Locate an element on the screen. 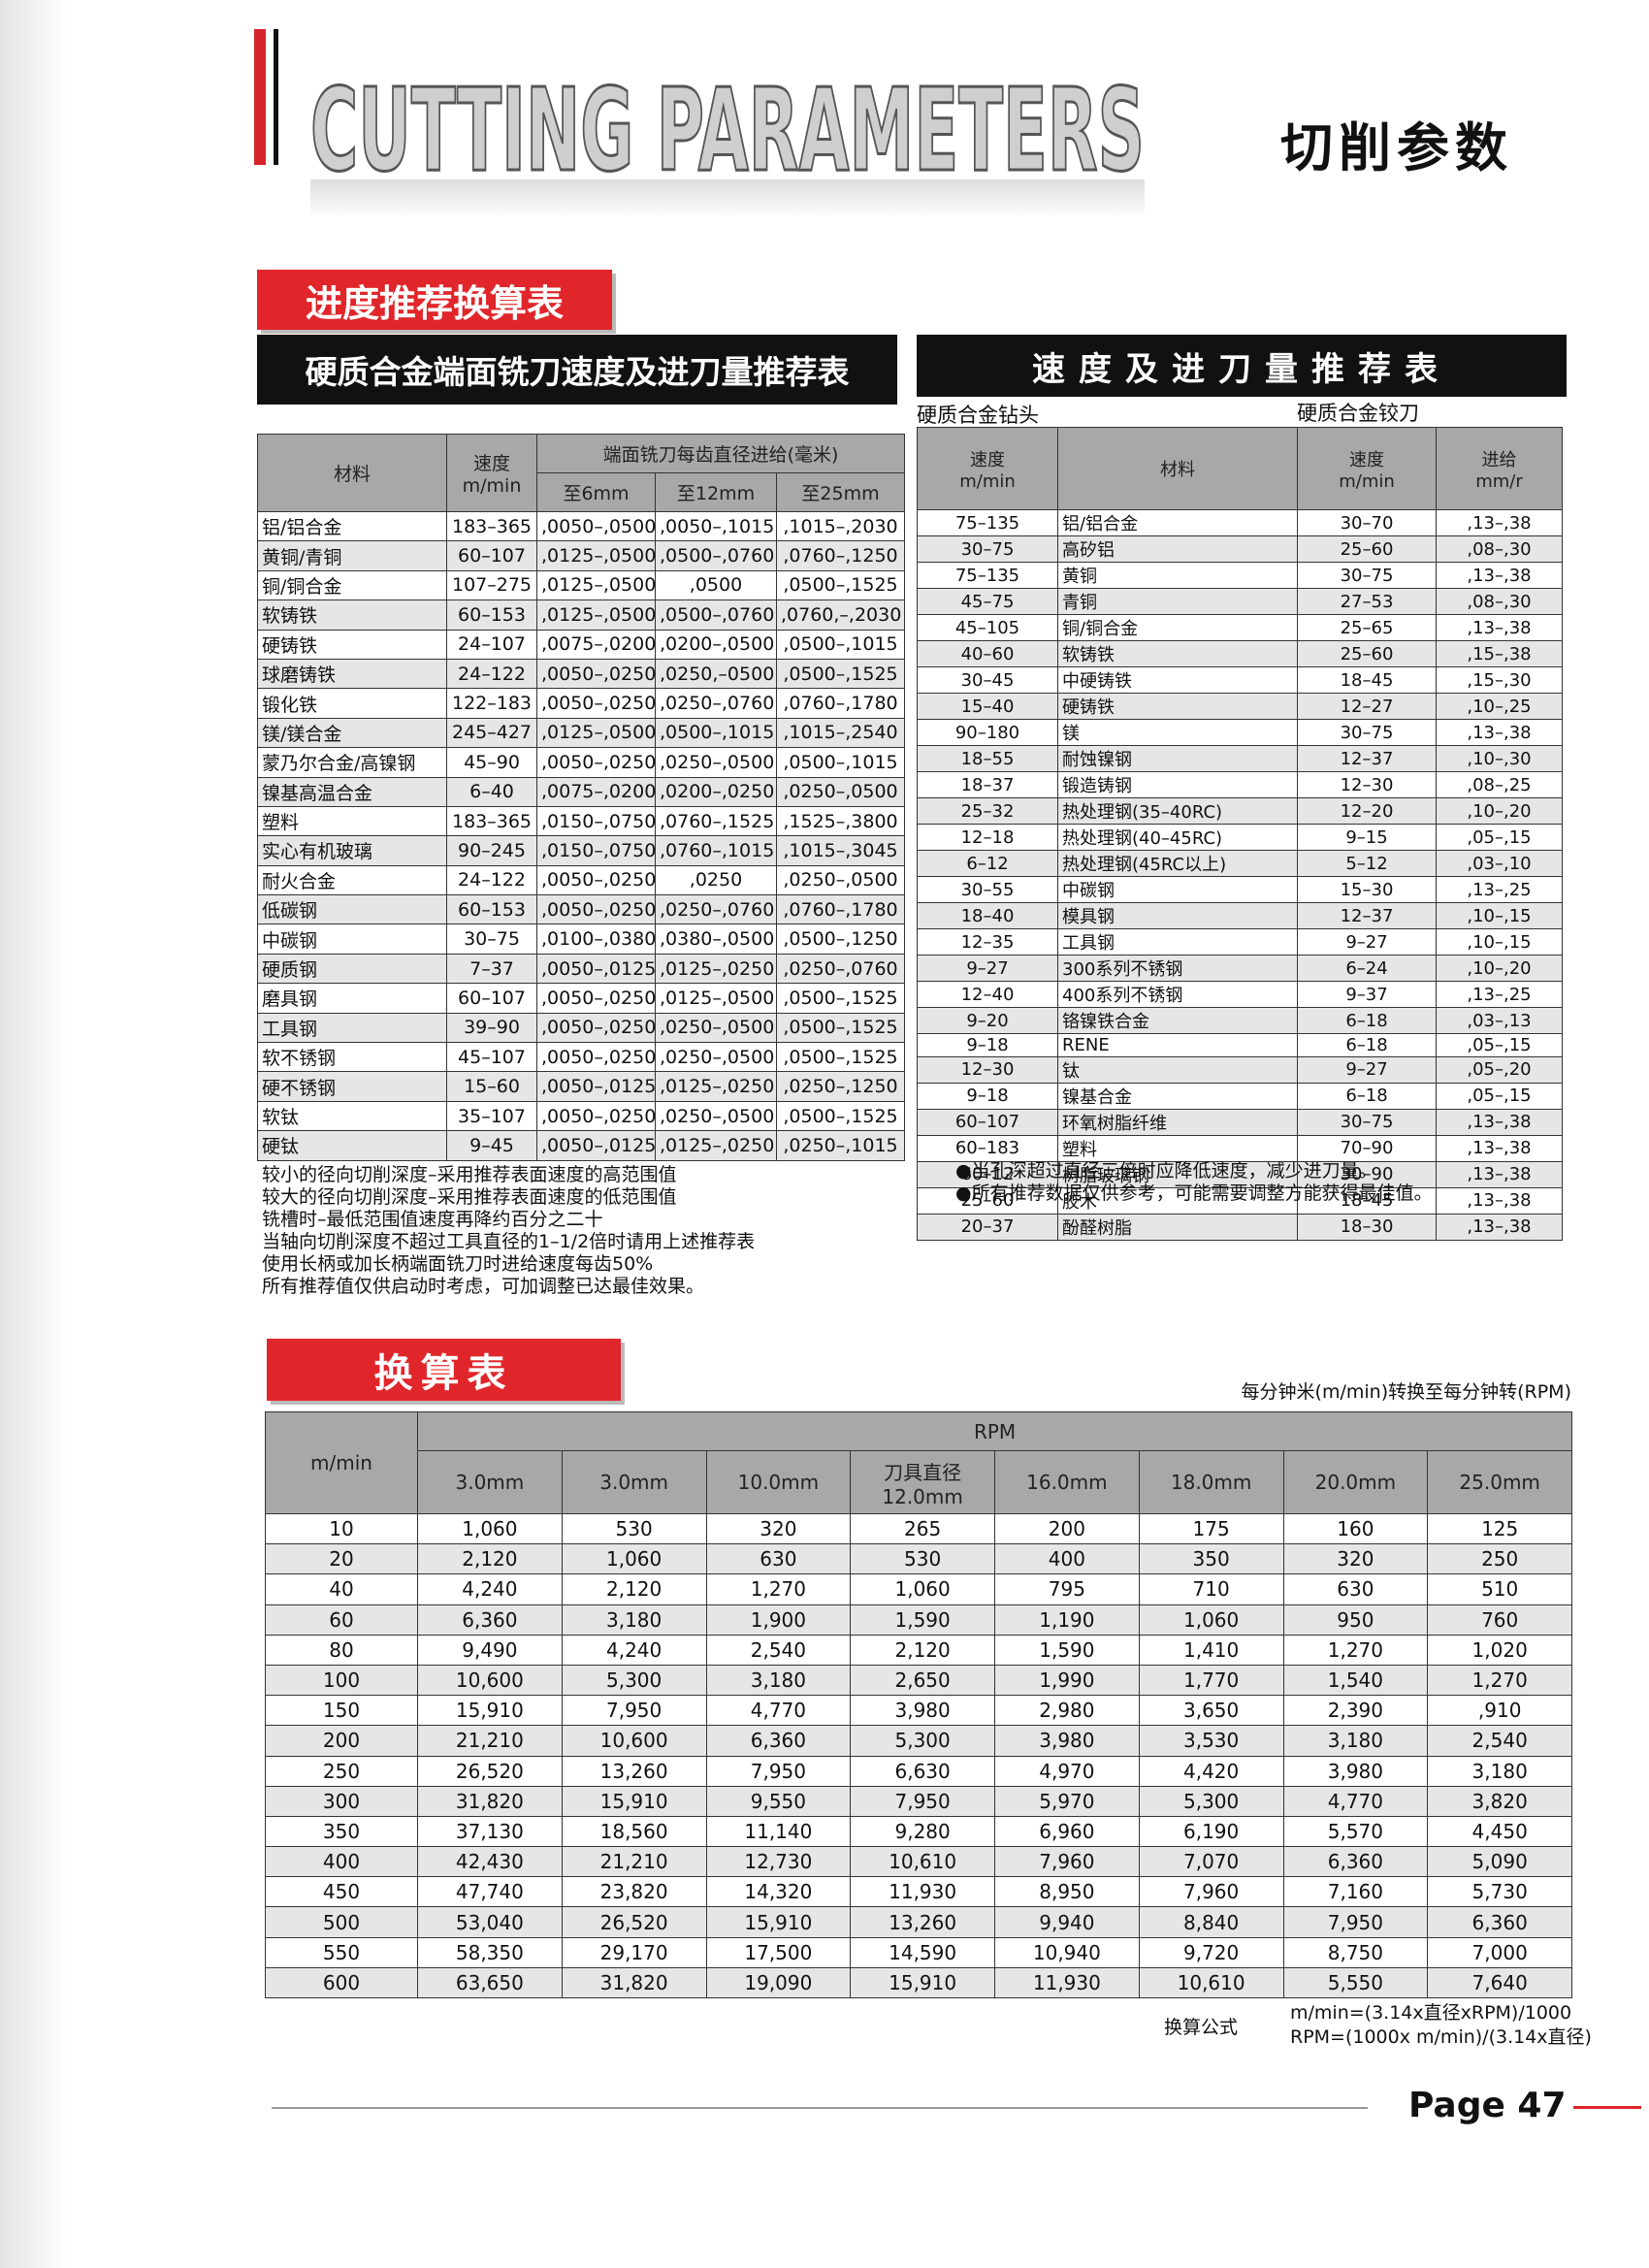 Image resolution: width=1649 pixels, height=2268 pixels. table-cell: 2,120 is located at coordinates (922, 1650).